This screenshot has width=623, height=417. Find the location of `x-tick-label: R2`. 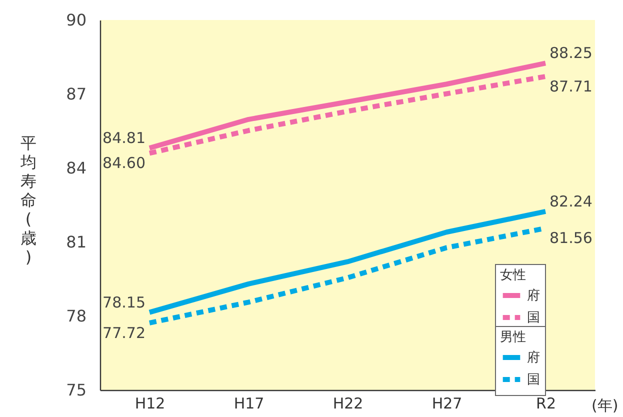

x-tick-label: R2 is located at coordinates (546, 403).